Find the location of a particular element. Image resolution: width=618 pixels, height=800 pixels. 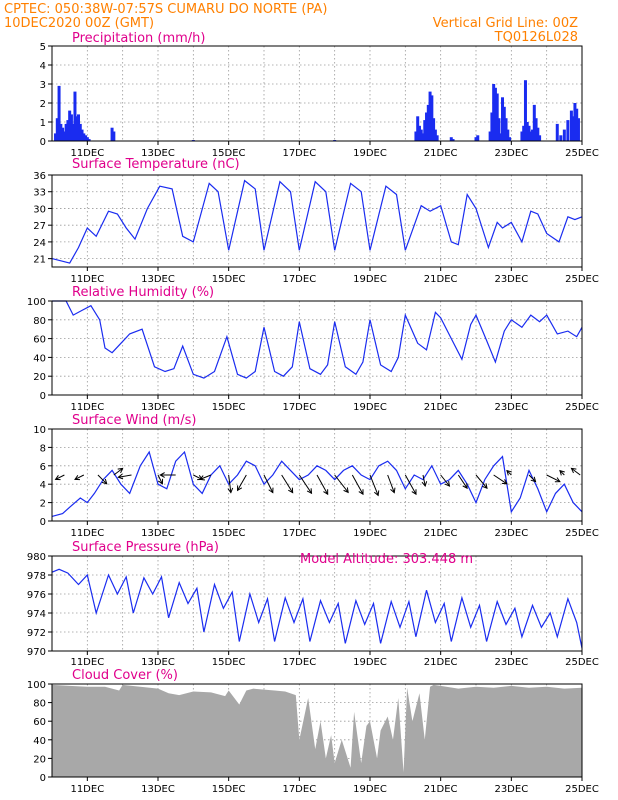

relative-humidity-series-line is located at coordinates (317, 339).